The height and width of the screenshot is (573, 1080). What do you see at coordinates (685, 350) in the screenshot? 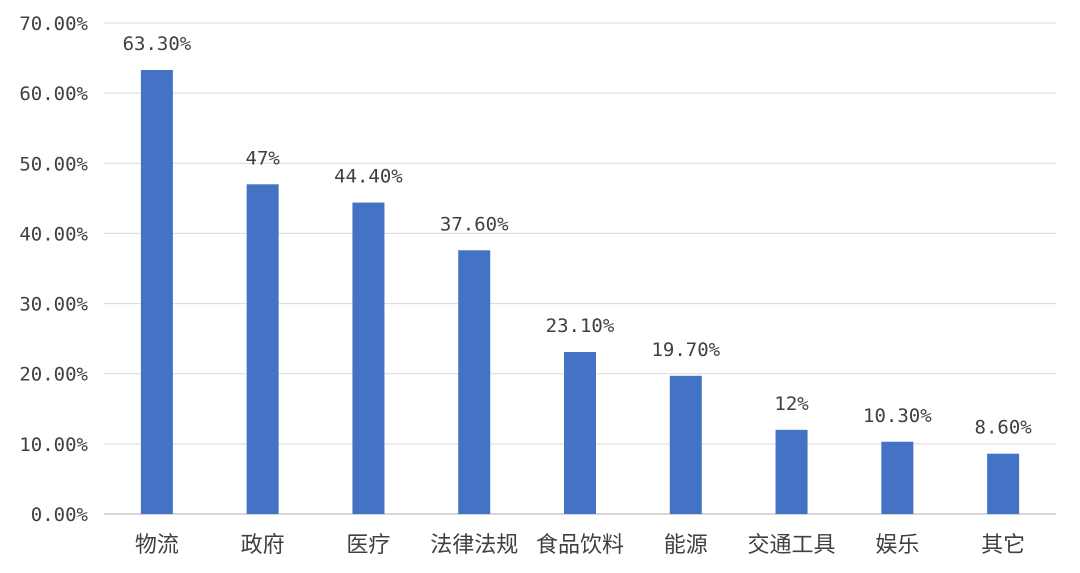
I see `data-label: 19.70%` at bounding box center [685, 350].